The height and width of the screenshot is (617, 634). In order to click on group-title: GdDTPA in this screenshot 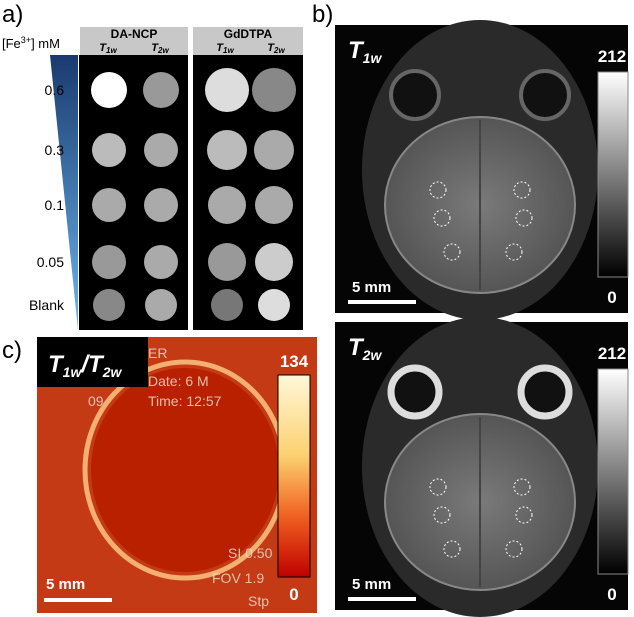, I will do `click(248, 34)`.